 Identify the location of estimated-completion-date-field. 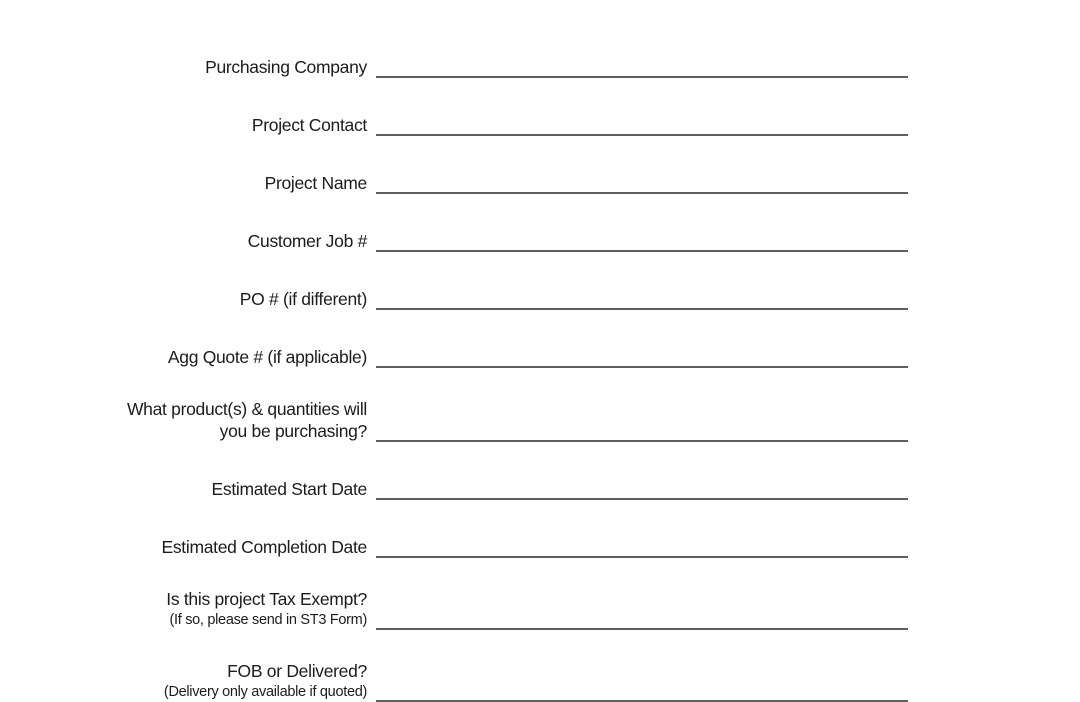
(642, 544).